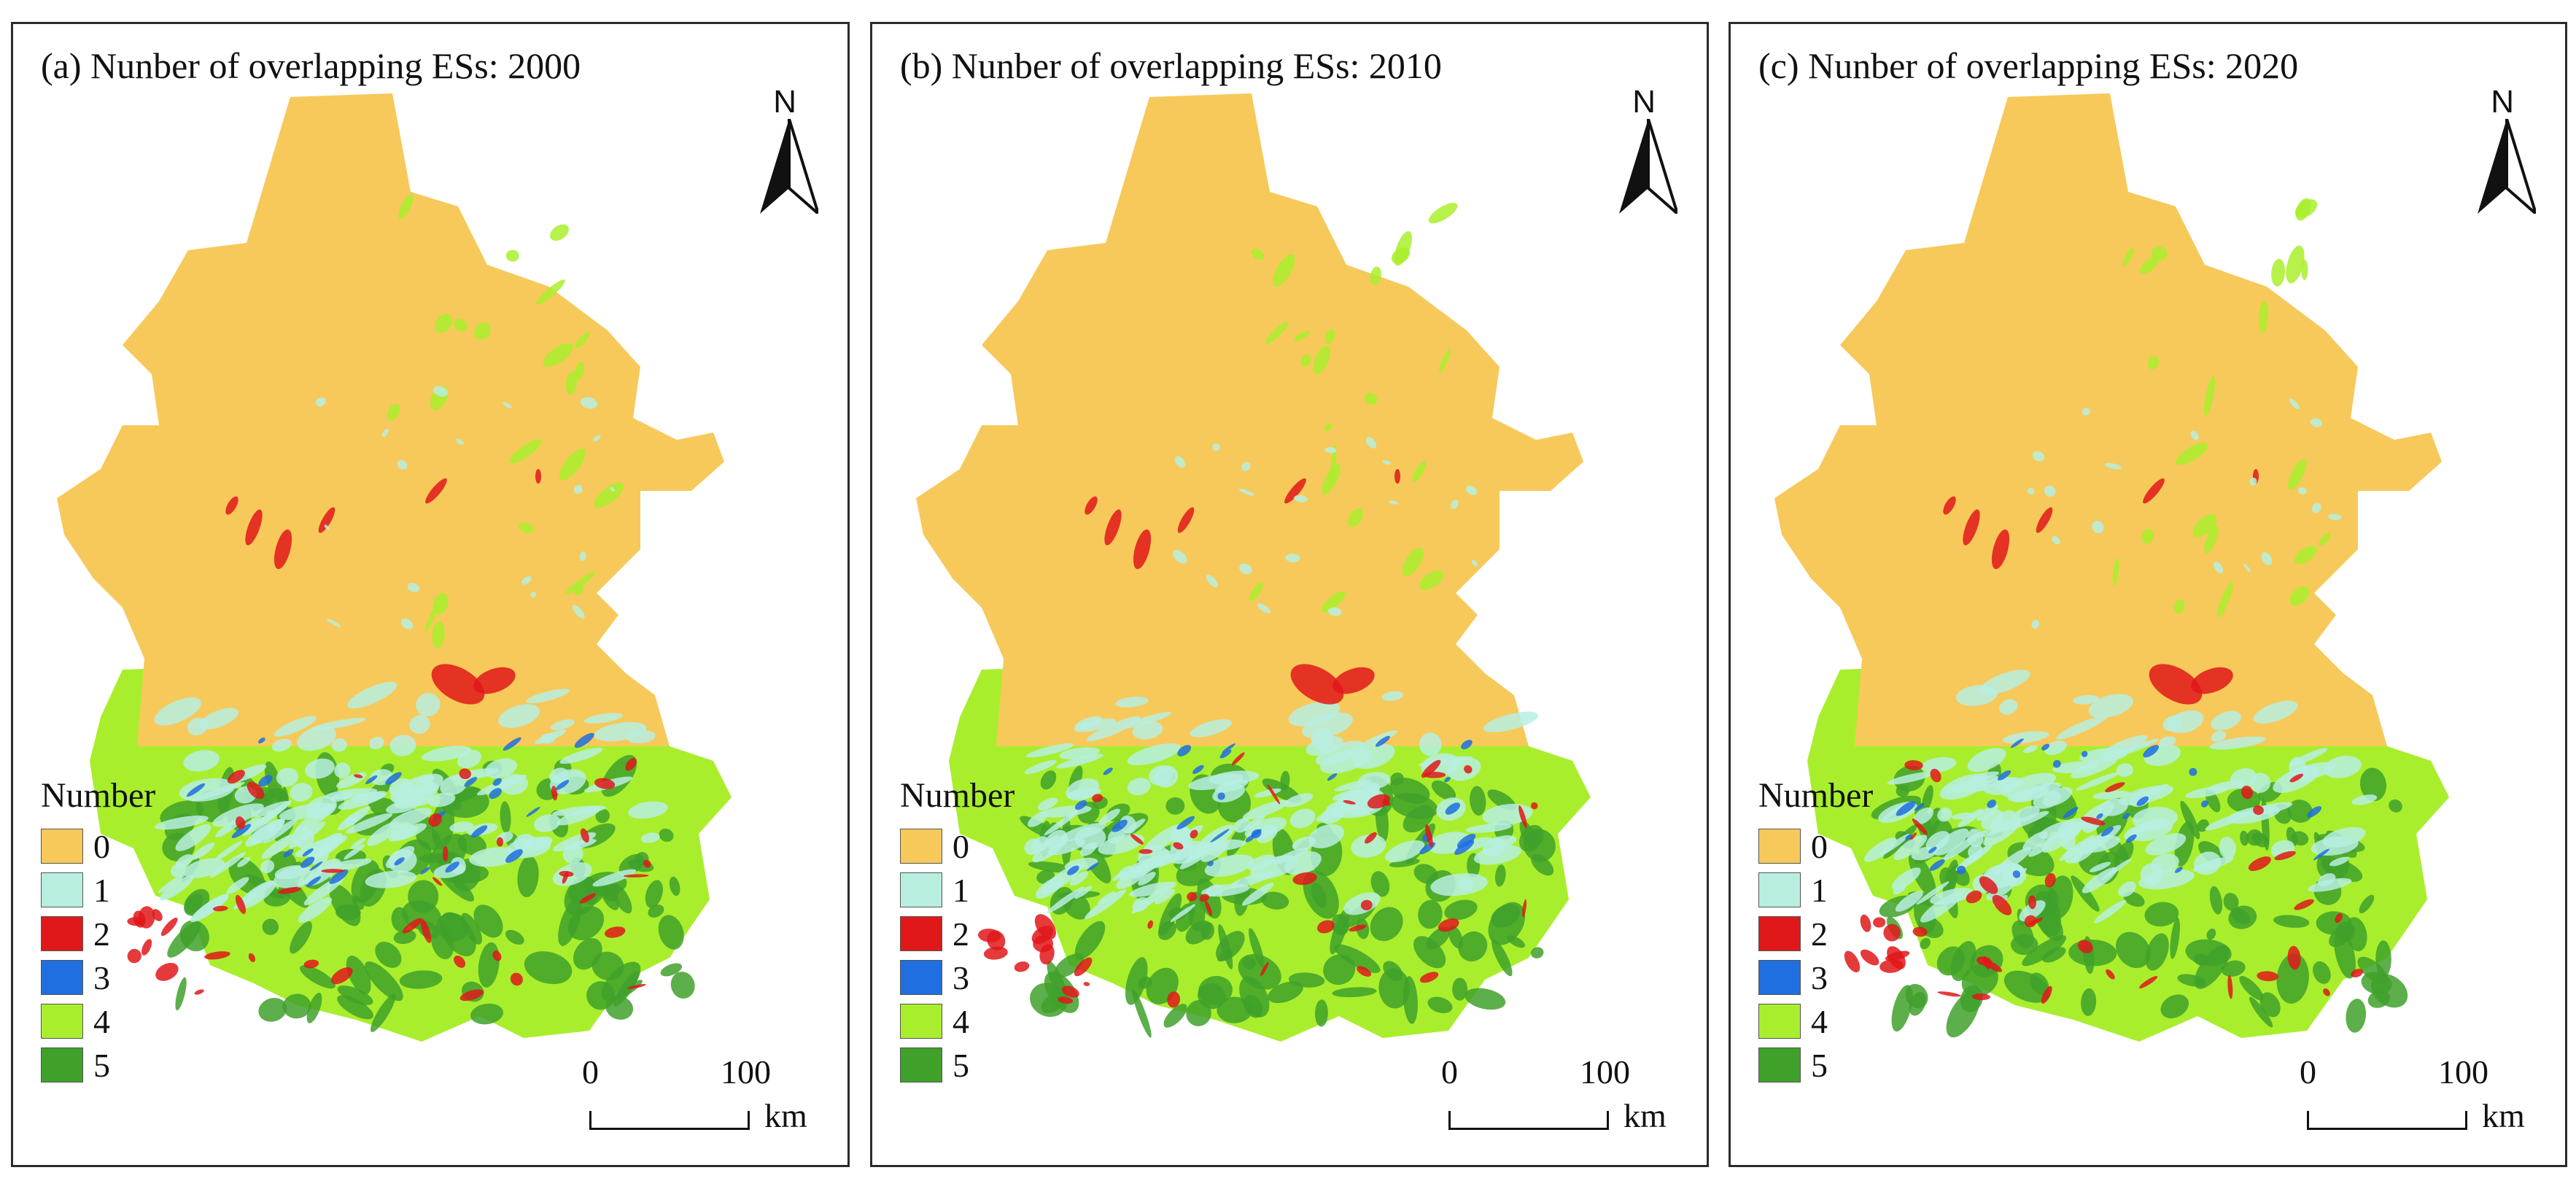 The image size is (2576, 1189). What do you see at coordinates (1820, 890) in the screenshot?
I see `legend-label: 1` at bounding box center [1820, 890].